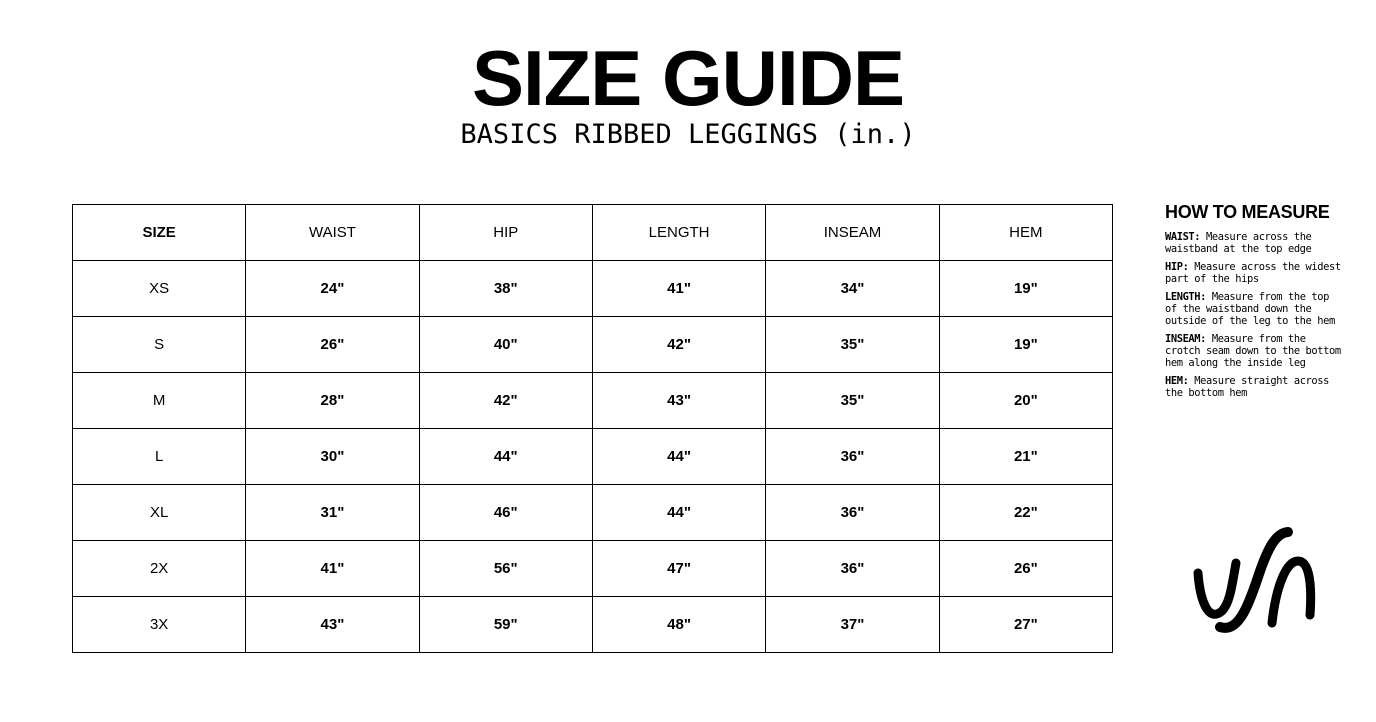 The width and height of the screenshot is (1376, 722). I want to click on size-label: XL, so click(159, 512).